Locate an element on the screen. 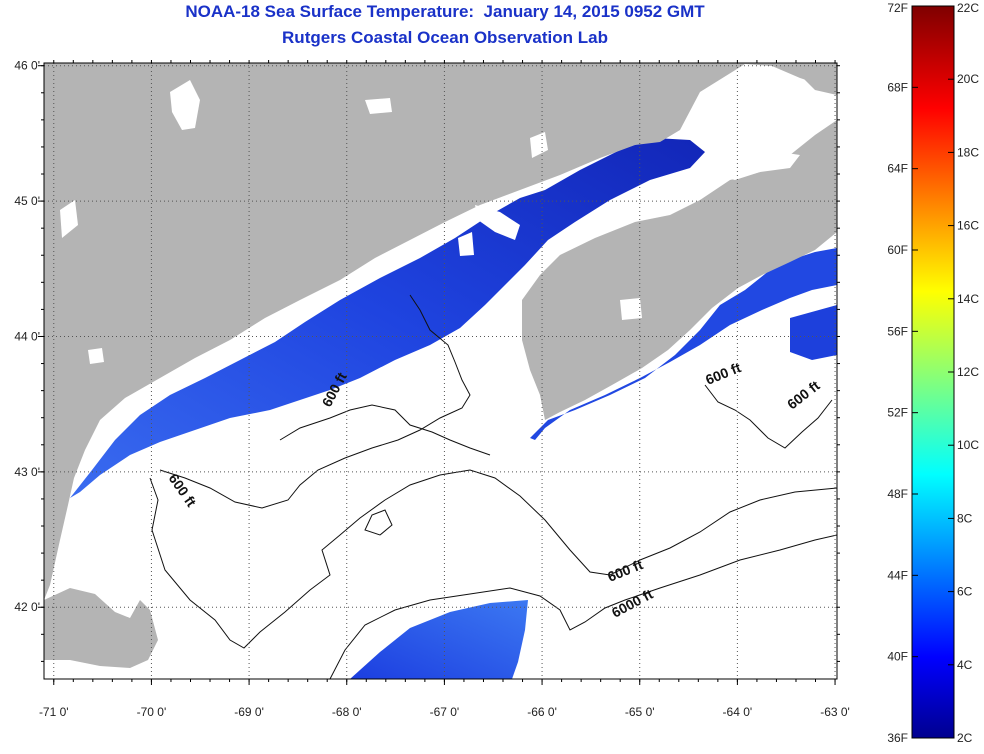 The image size is (984, 754). lon-tick-label: -66 0' is located at coordinates (542, 712).